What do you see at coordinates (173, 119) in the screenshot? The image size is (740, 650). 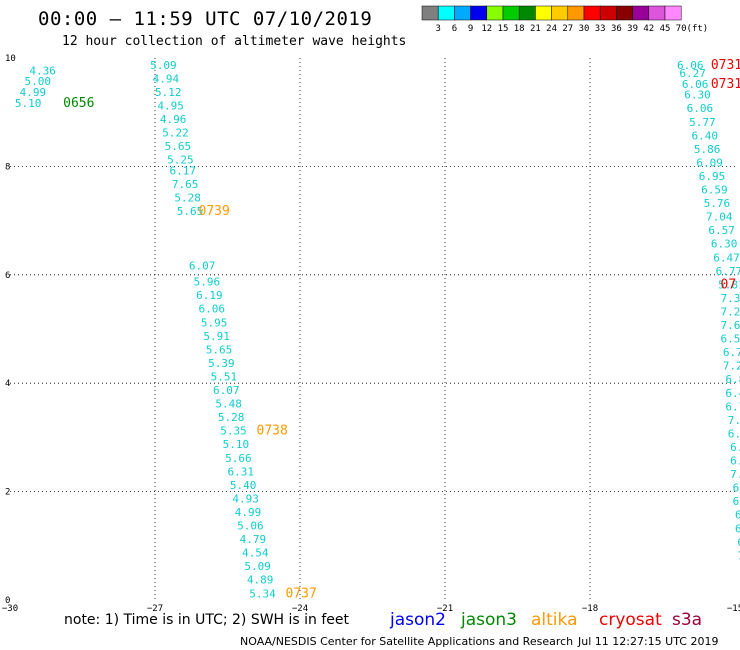 I see `swh-value: 4.96` at bounding box center [173, 119].